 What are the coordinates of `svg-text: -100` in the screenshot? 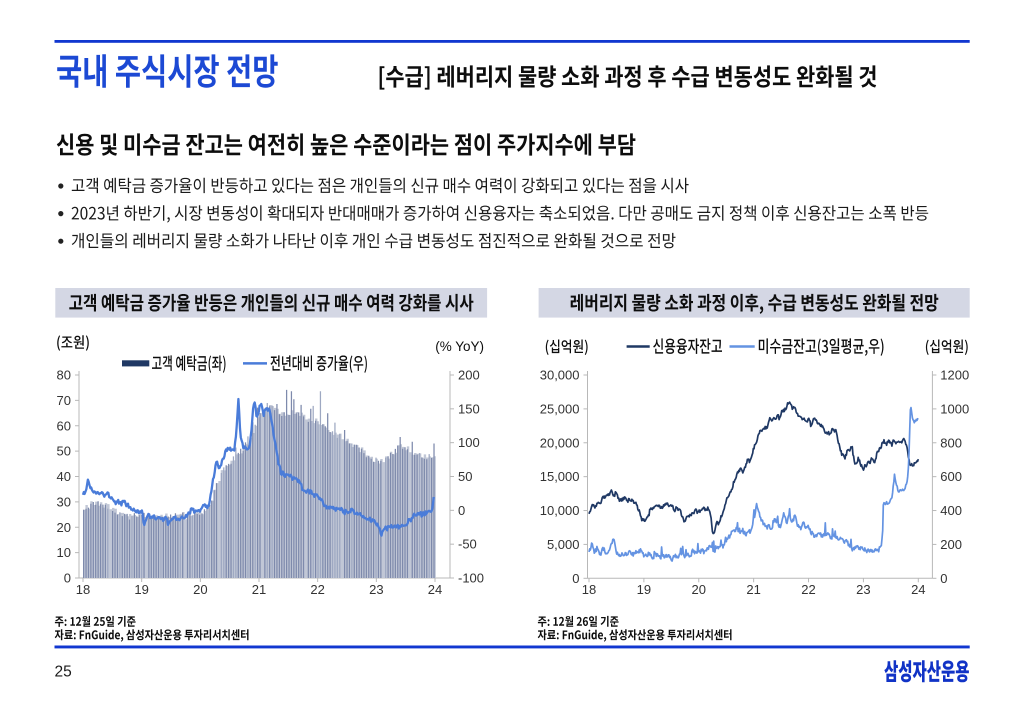 It's located at (471, 578).